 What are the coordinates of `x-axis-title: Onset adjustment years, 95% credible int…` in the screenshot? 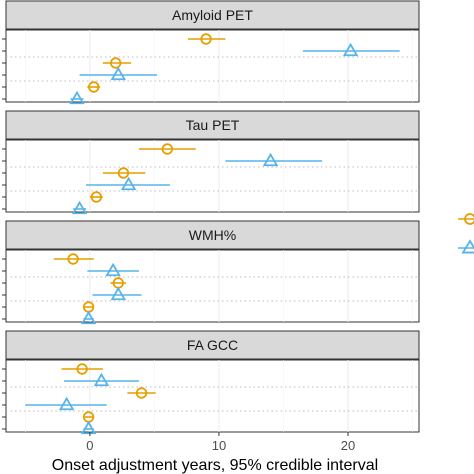 It's located at (215, 465).